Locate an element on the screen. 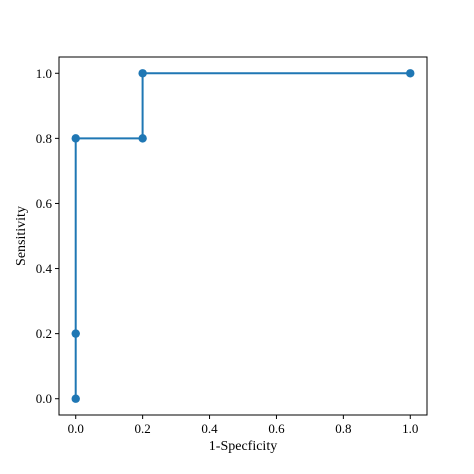  y-axis-label: Sensitivity is located at coordinates (21, 236).